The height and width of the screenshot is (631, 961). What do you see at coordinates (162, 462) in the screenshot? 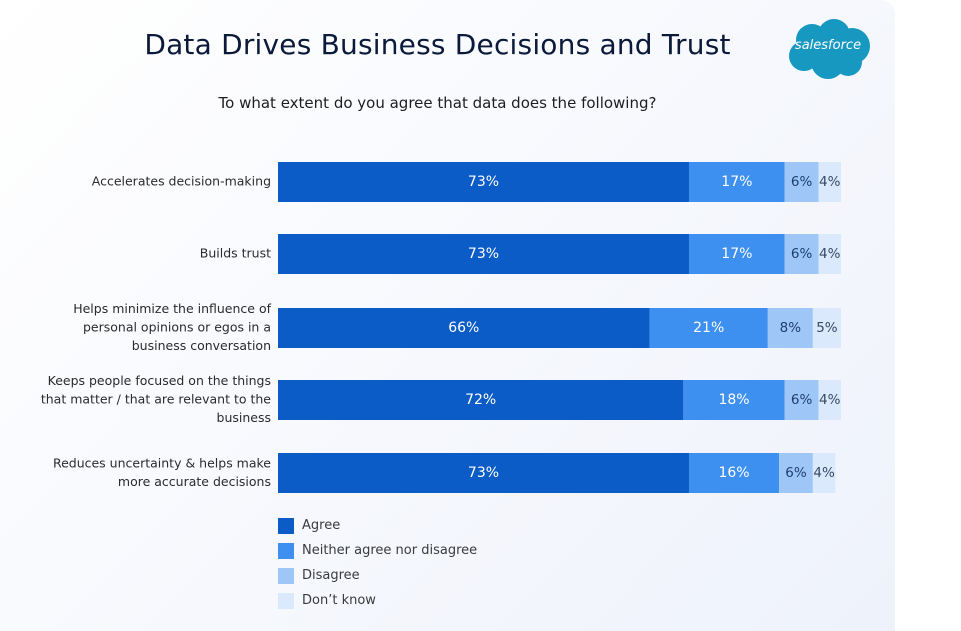
I see `category-label-4-line-0: Reduces uncertainty & helps make` at bounding box center [162, 462].